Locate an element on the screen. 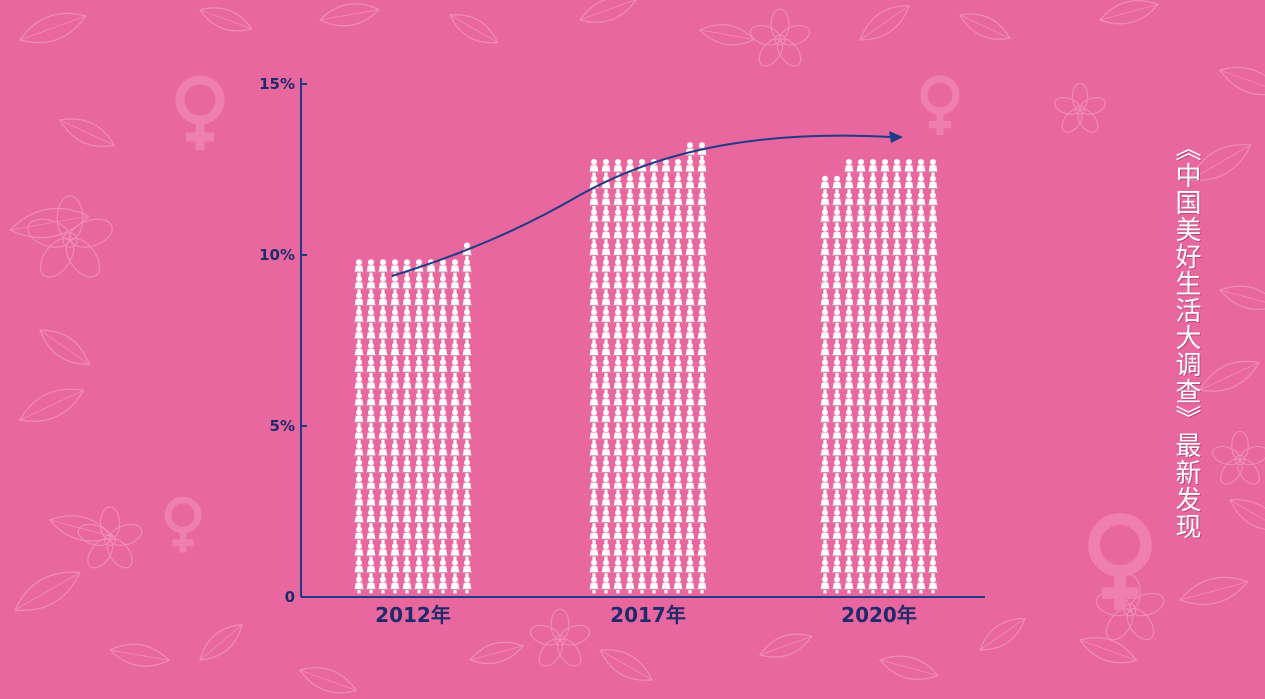  y-tick-label: 15% is located at coordinates (277, 84).